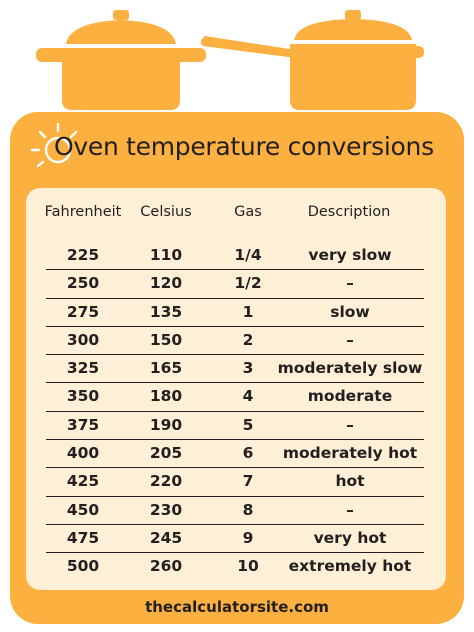 The width and height of the screenshot is (474, 632). I want to click on cell-description: moderate, so click(350, 396).